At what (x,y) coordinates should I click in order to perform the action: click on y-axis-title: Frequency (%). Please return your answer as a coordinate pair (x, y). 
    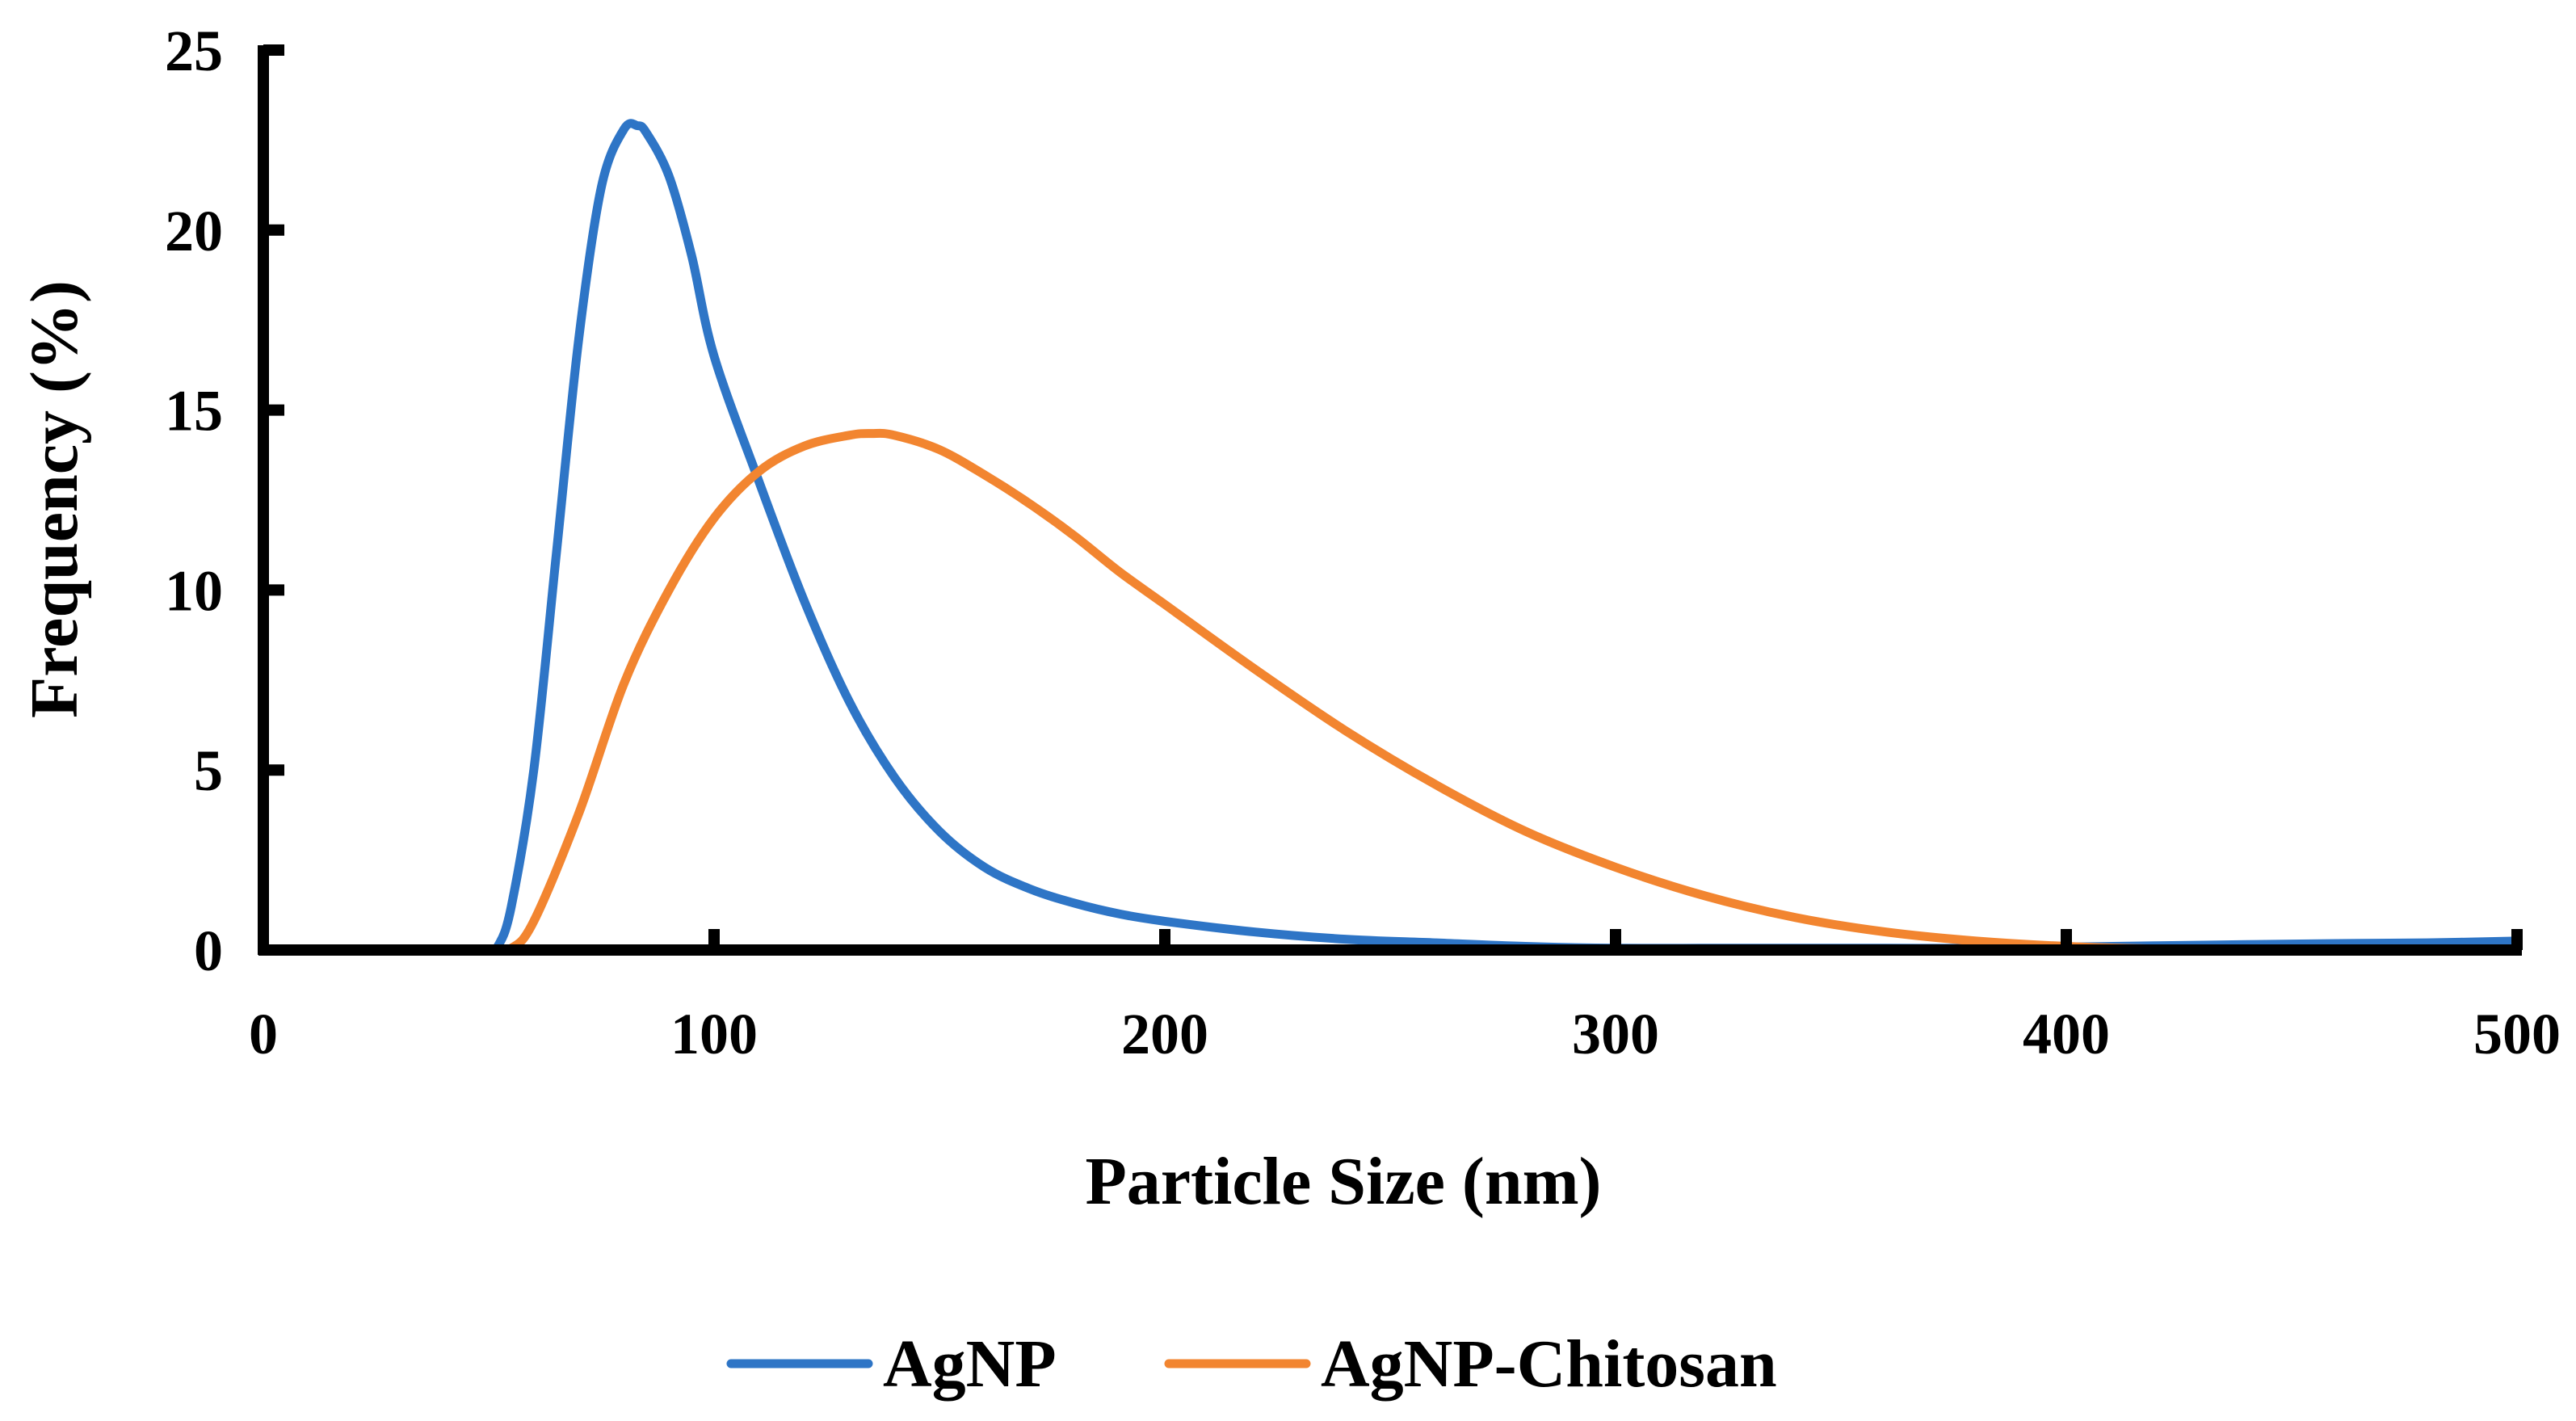
    Looking at the image, I should click on (54, 499).